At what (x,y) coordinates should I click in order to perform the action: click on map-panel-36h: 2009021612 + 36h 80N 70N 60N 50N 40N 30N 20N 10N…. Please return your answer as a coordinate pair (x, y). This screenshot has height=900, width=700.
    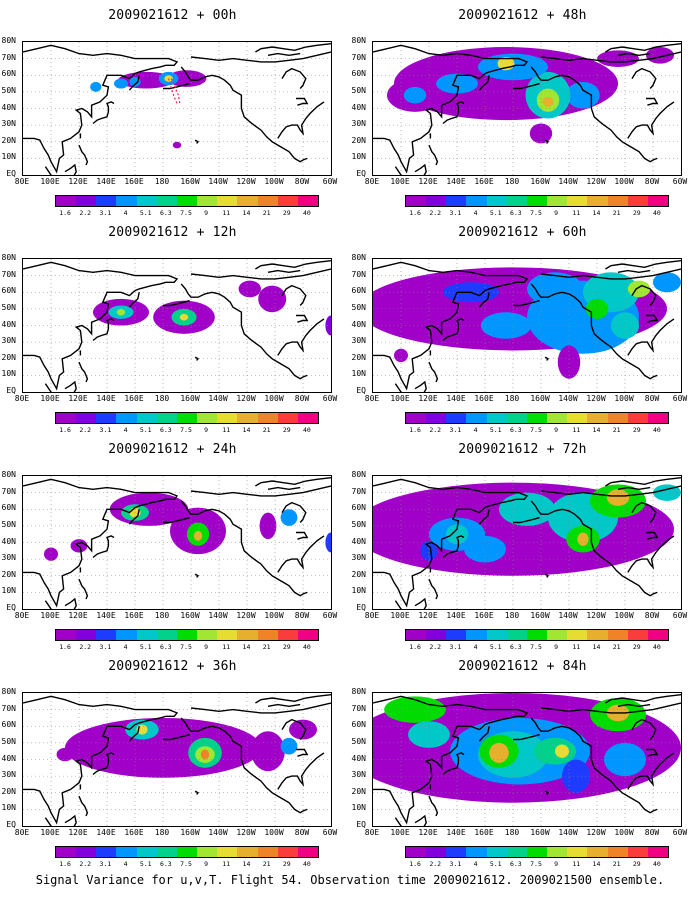
    Looking at the image, I should click on (172, 763).